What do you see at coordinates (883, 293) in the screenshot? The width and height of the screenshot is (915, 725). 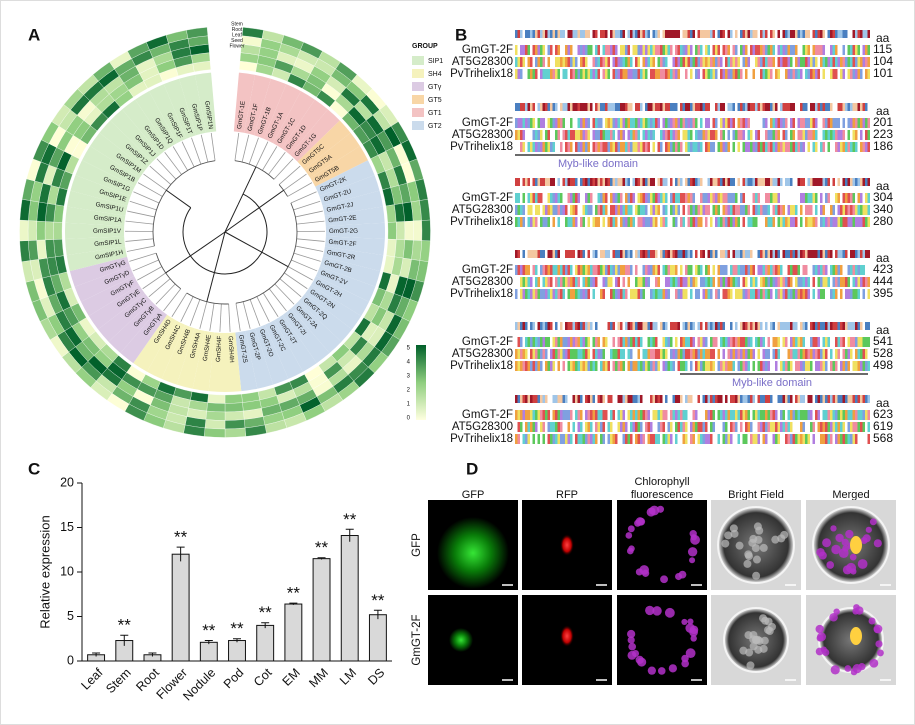 I see `sequence-length: 395` at bounding box center [883, 293].